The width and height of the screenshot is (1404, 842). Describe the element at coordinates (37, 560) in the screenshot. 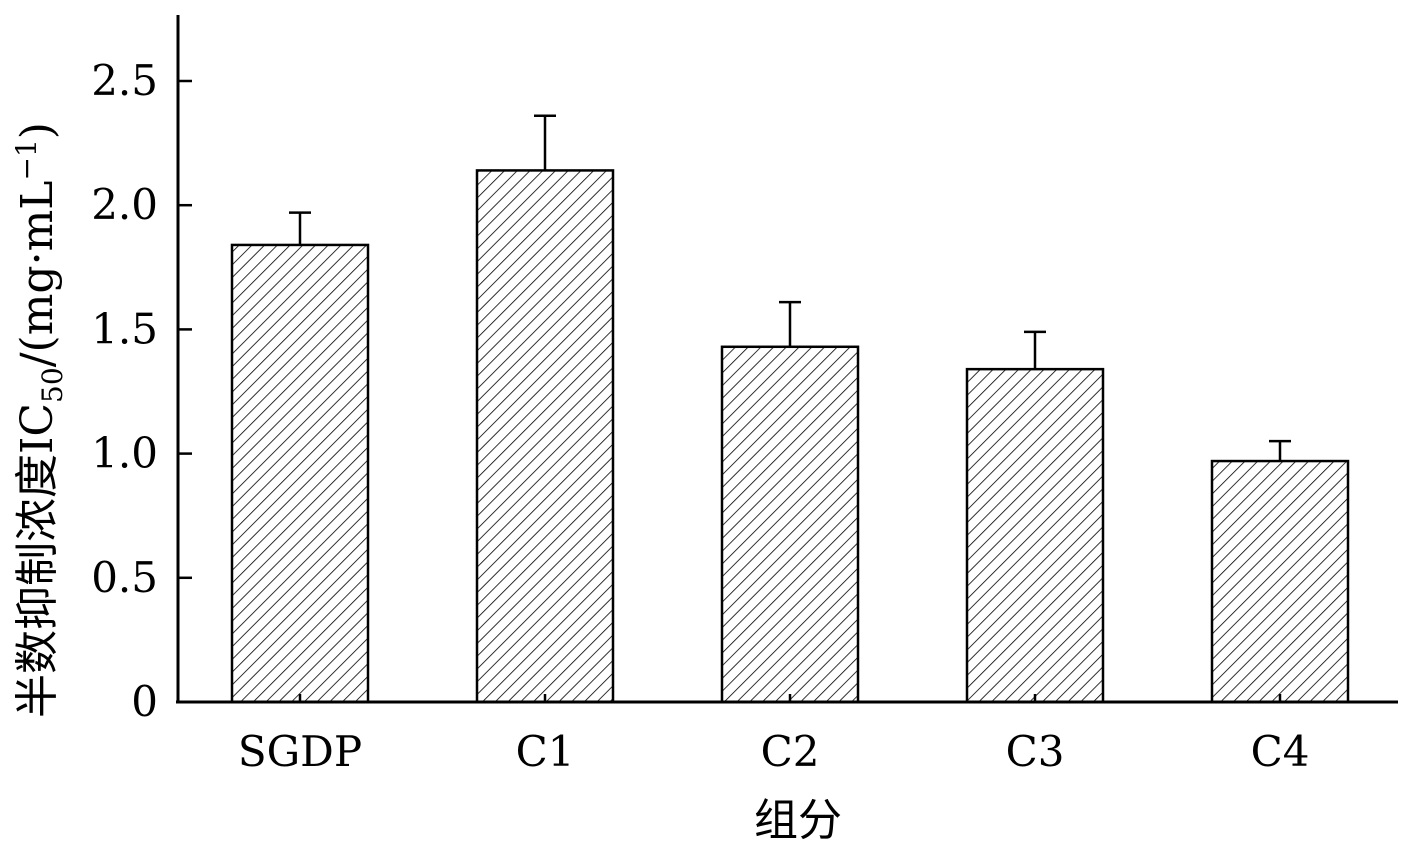

I see `y-axis-title-prefix: 半数抑制浓度IC` at that location.